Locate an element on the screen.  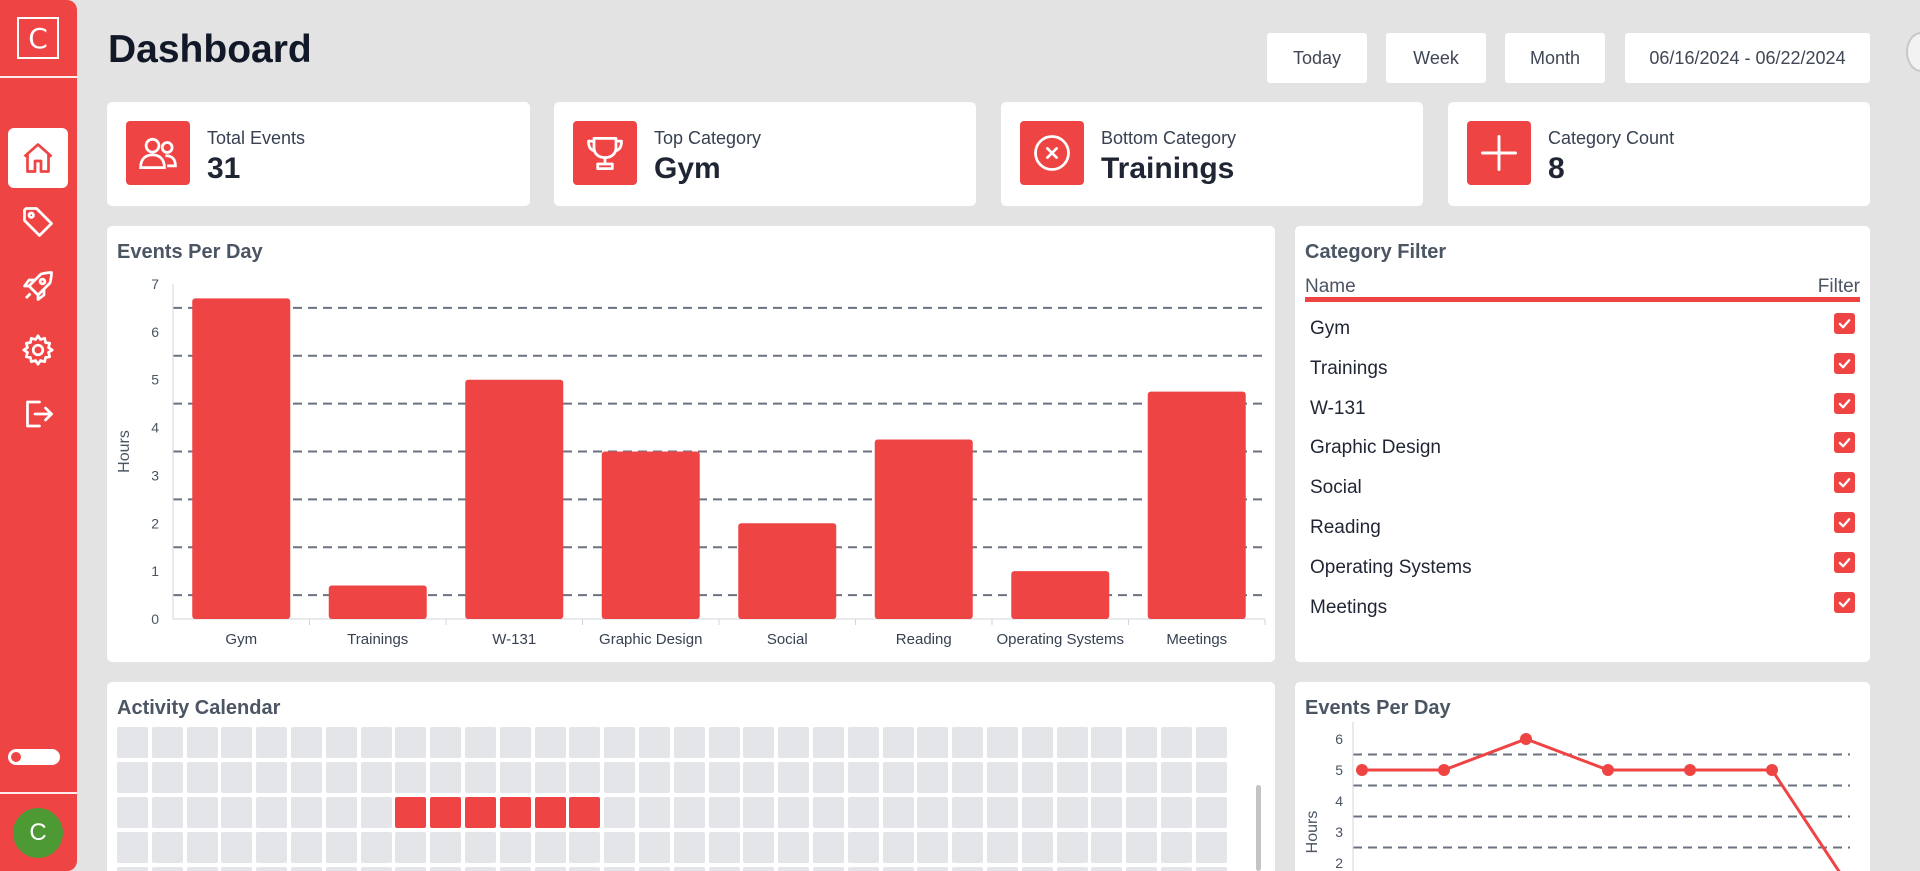
nav-tags is located at coordinates (38, 222).